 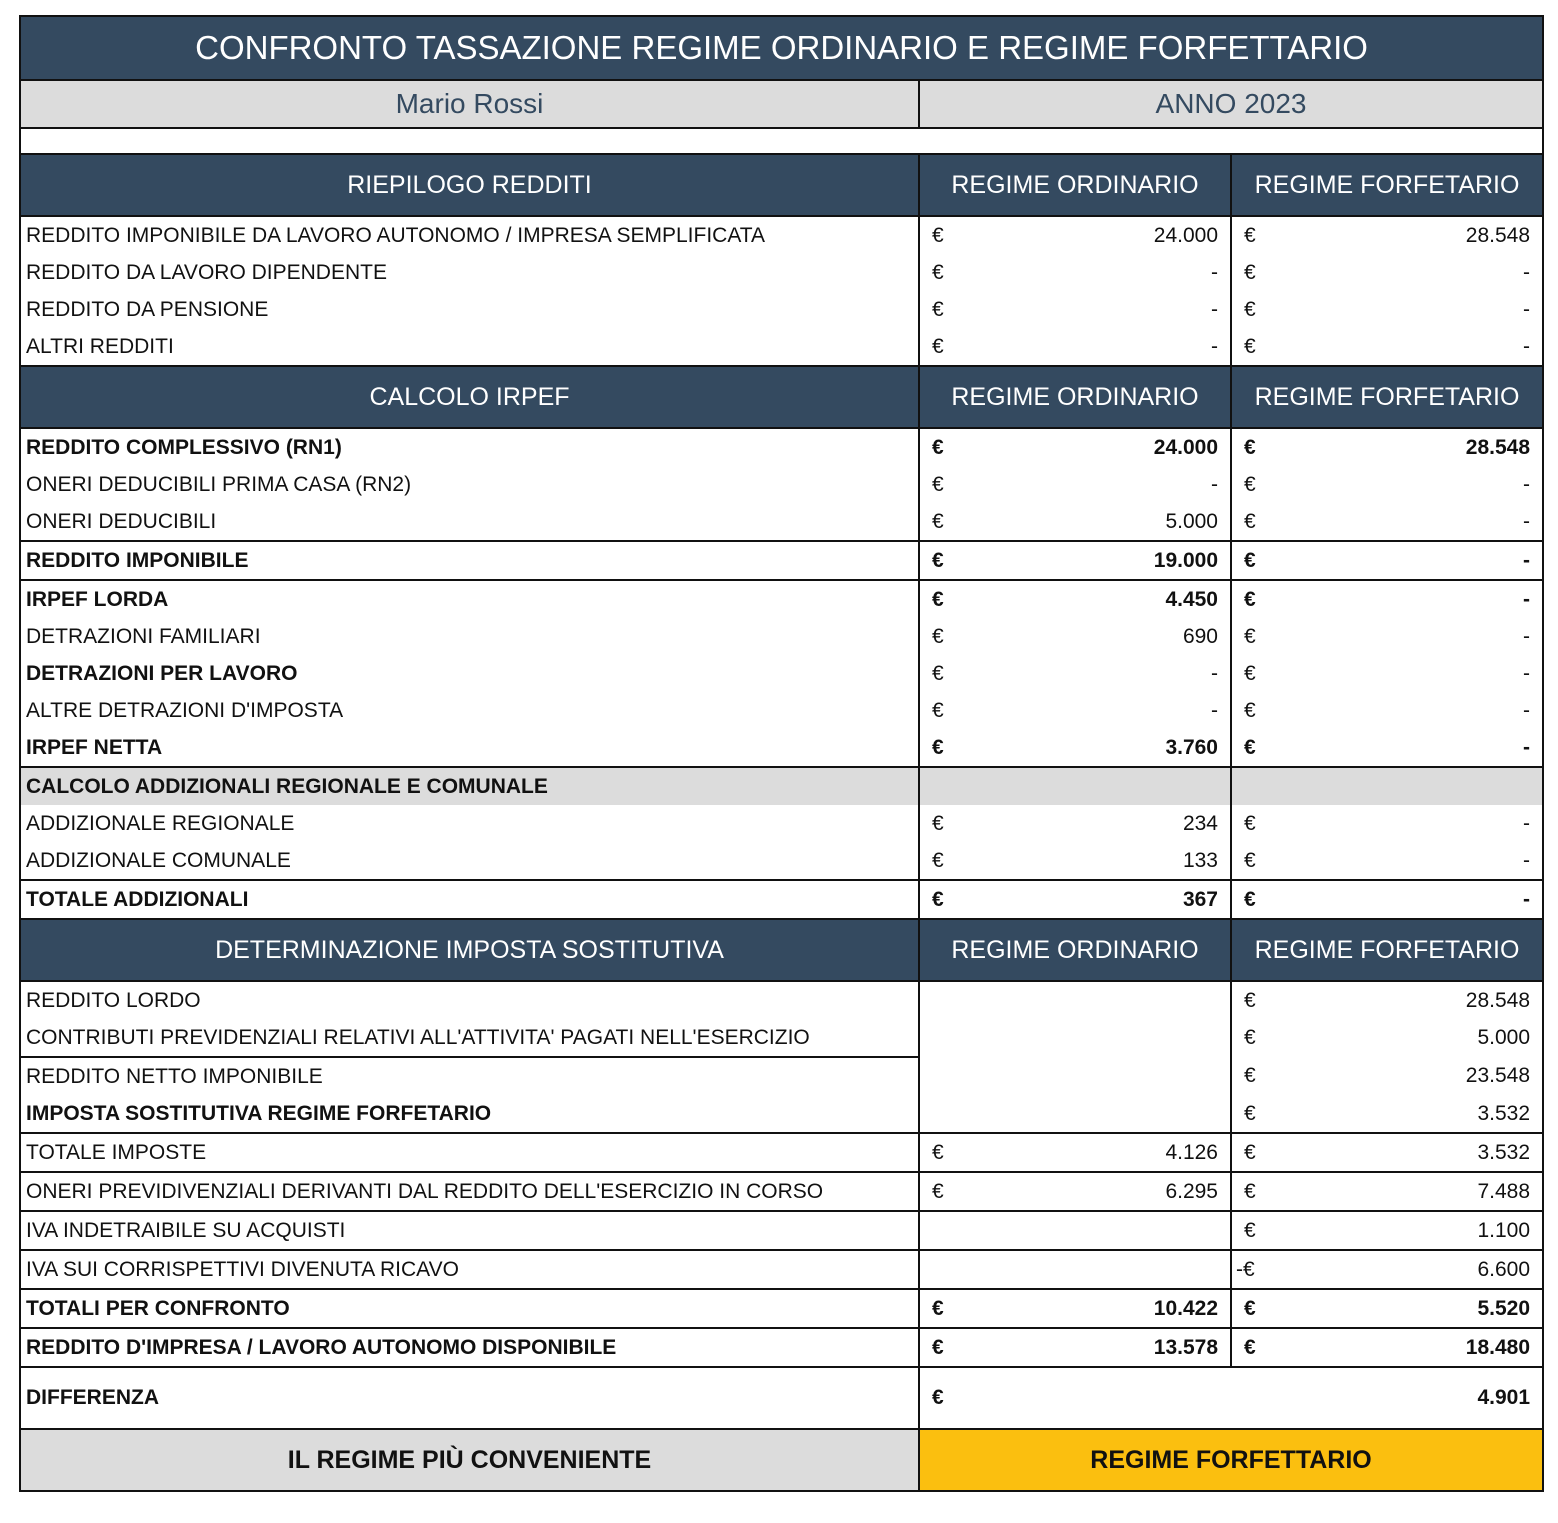 I want to click on value-ordinario: €234, so click(x=1075, y=823).